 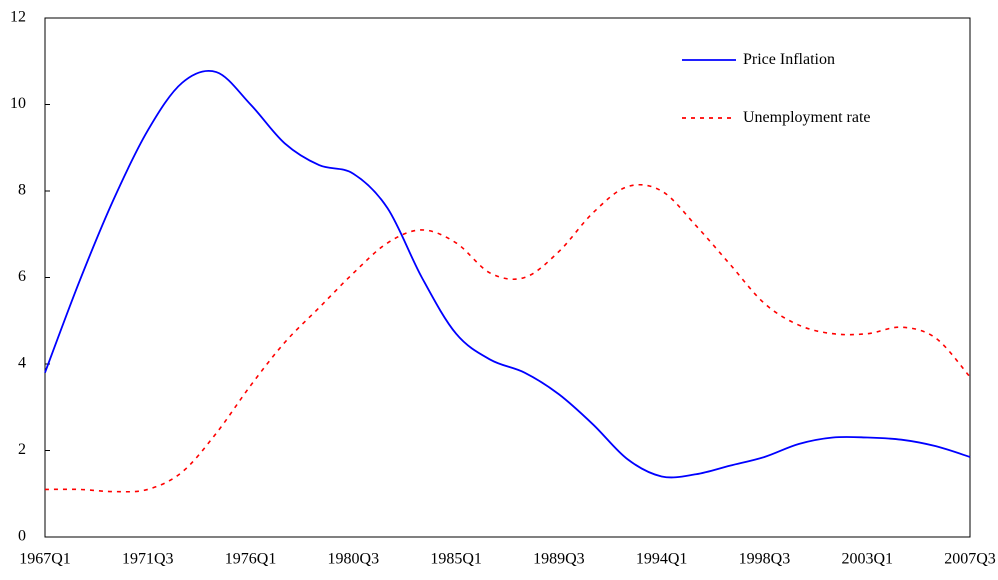 I want to click on x-tick-label: 1985Q1, so click(x=456, y=559).